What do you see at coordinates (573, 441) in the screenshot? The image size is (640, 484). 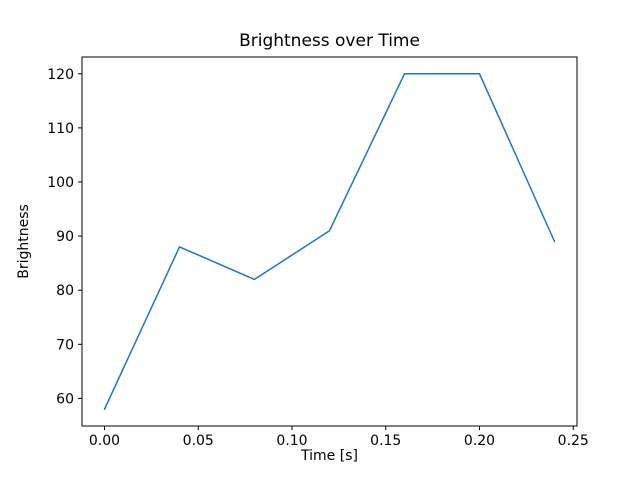 I see `x-tick-label: 0.25` at bounding box center [573, 441].